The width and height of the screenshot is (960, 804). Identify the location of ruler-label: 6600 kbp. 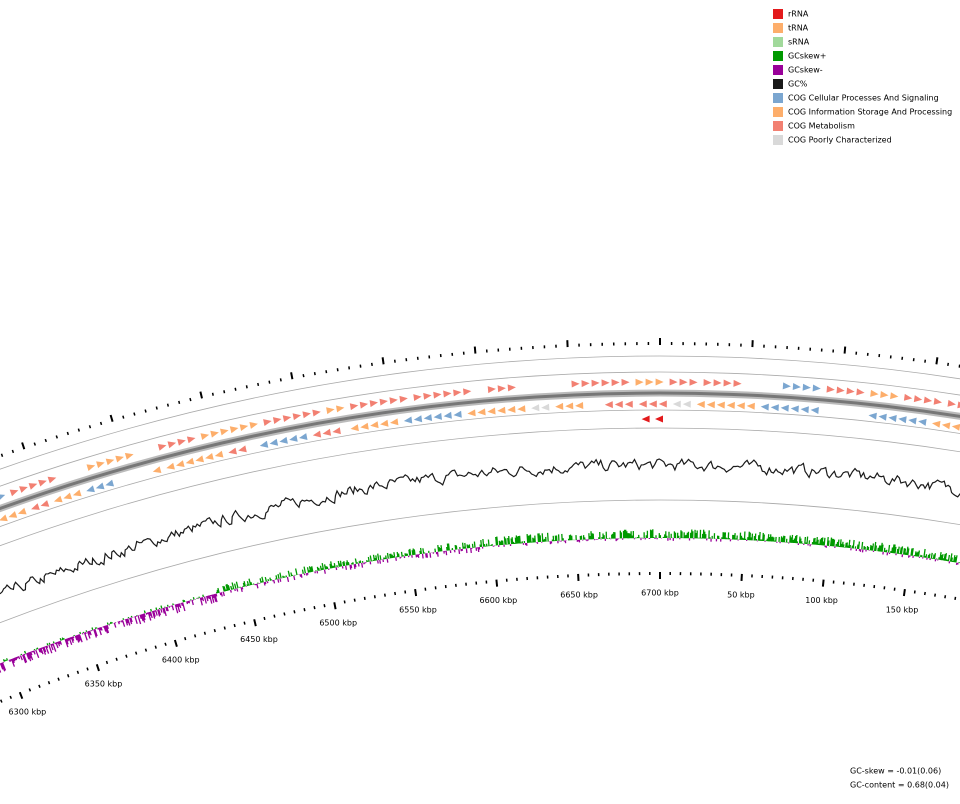
(499, 600).